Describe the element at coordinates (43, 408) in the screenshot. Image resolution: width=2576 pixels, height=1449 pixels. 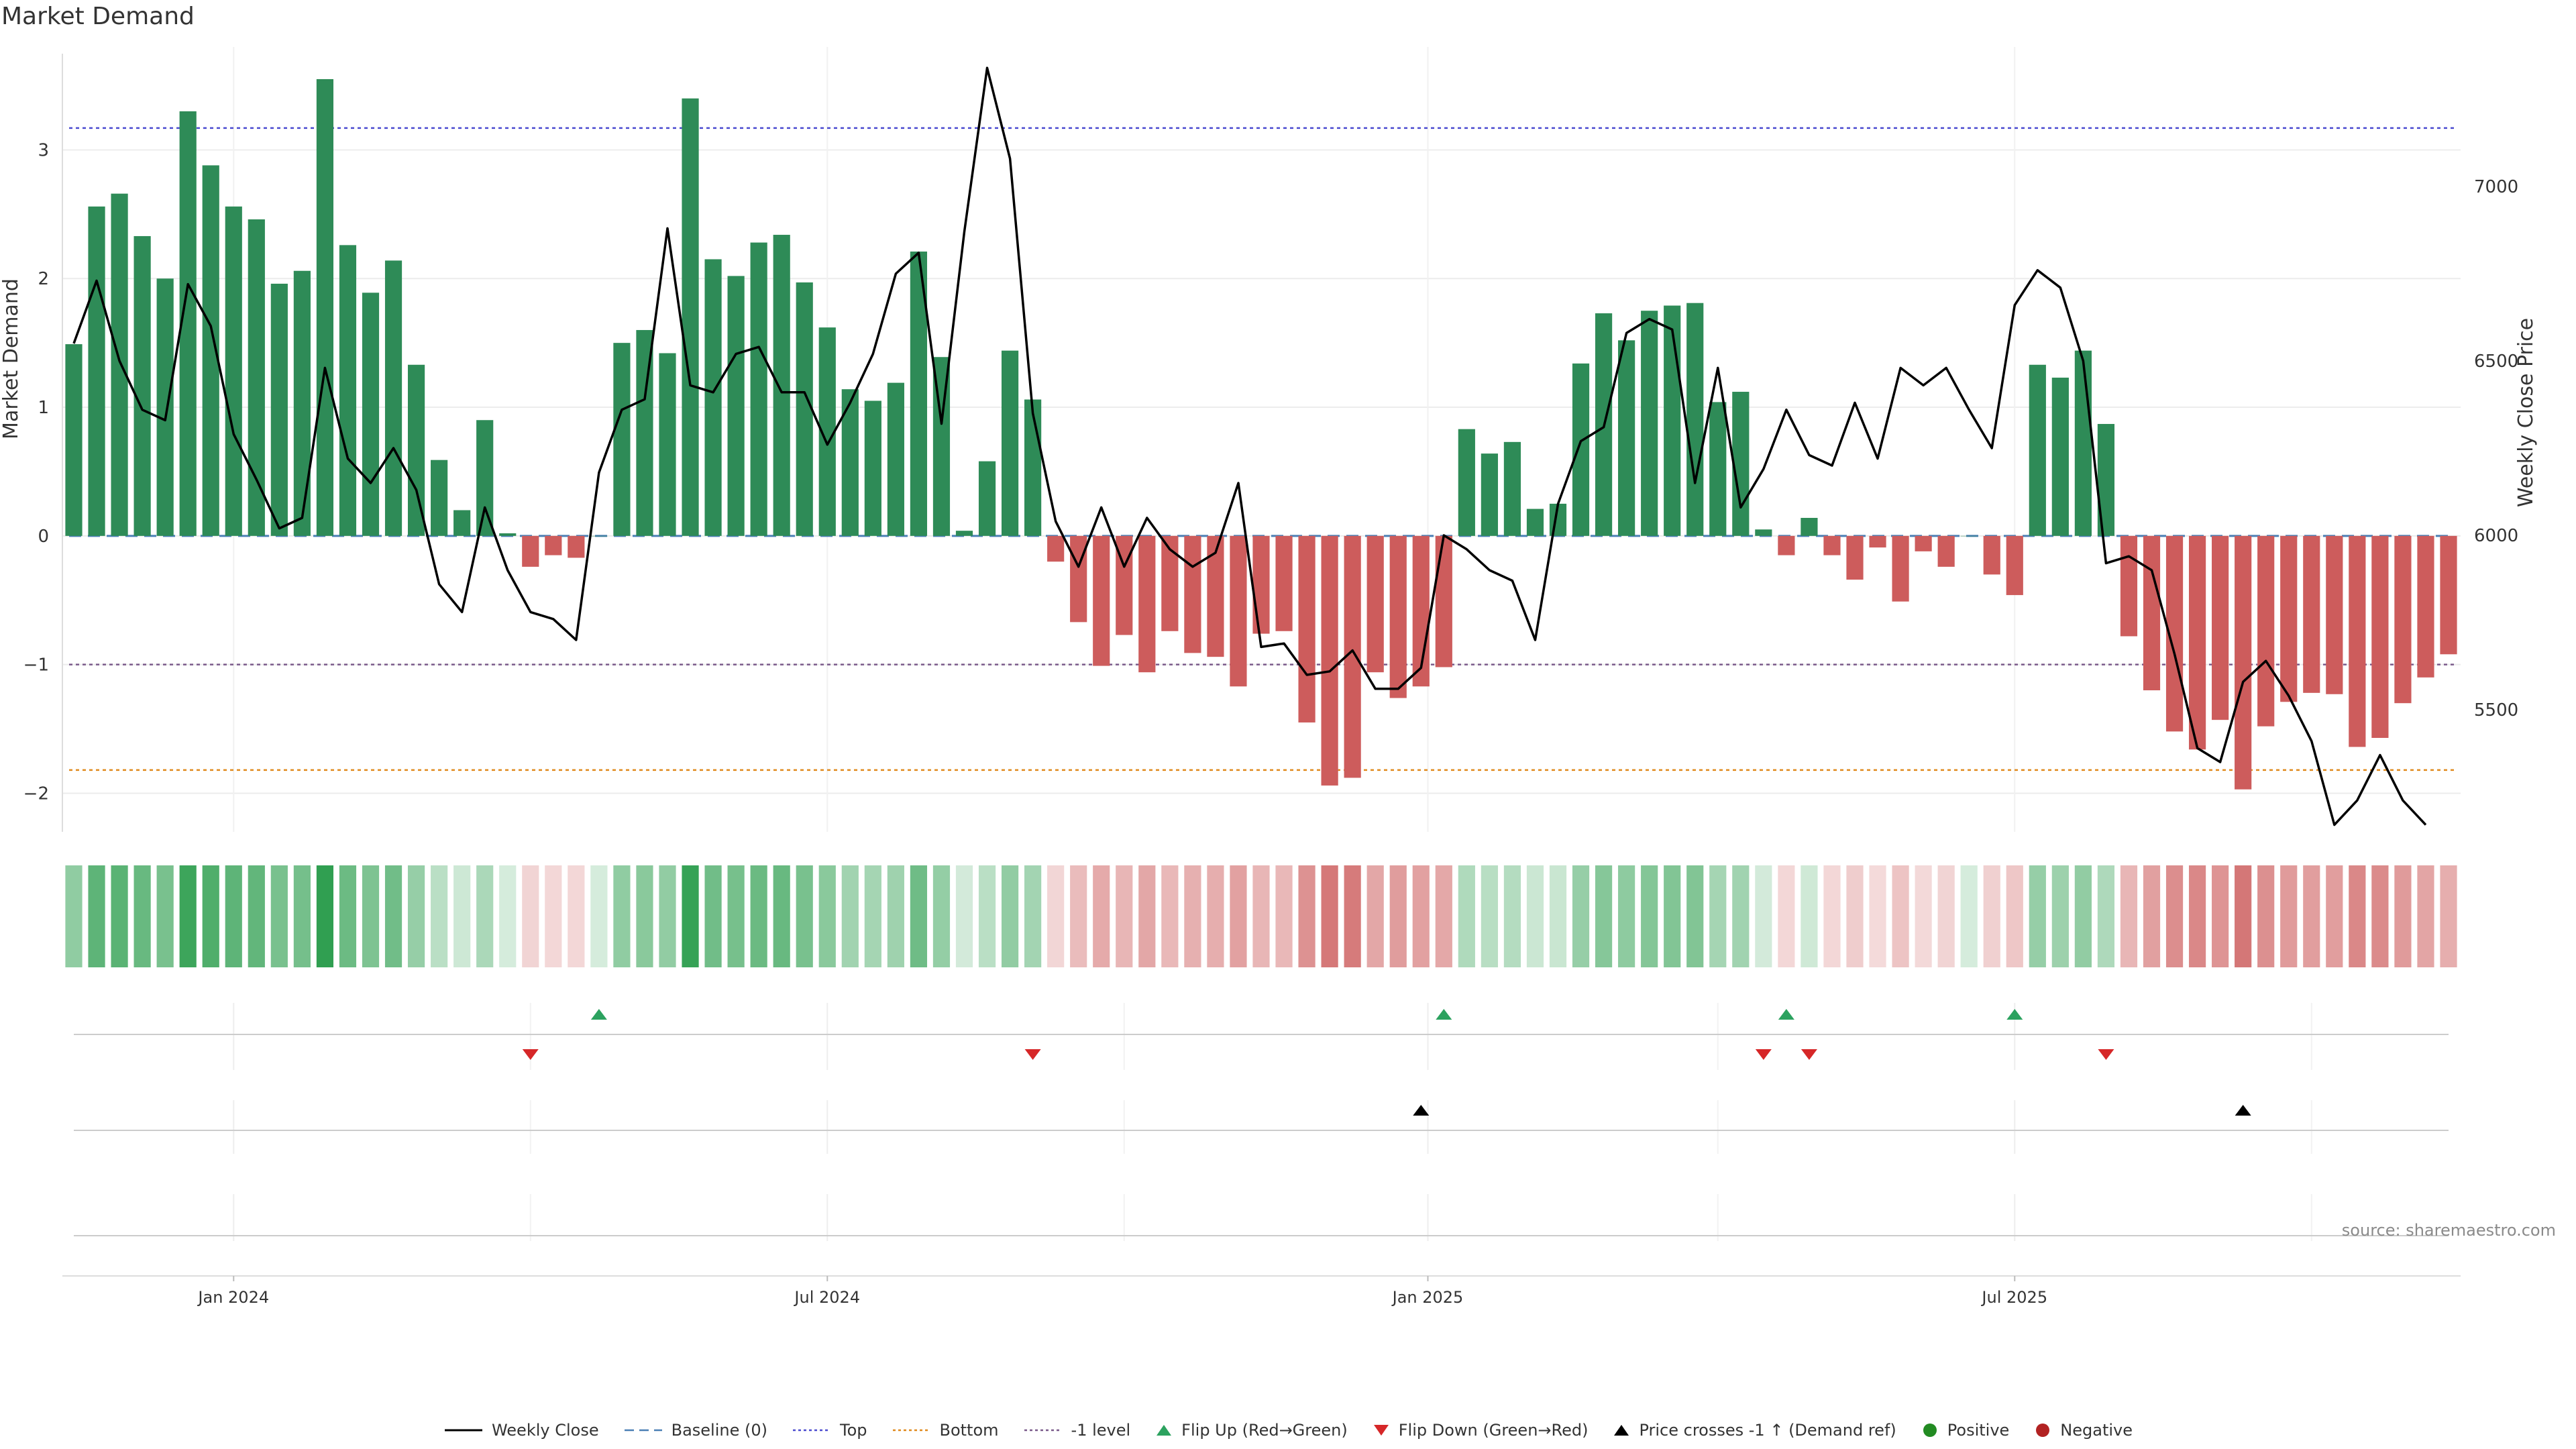
I see `y-tick-label: 1` at that location.